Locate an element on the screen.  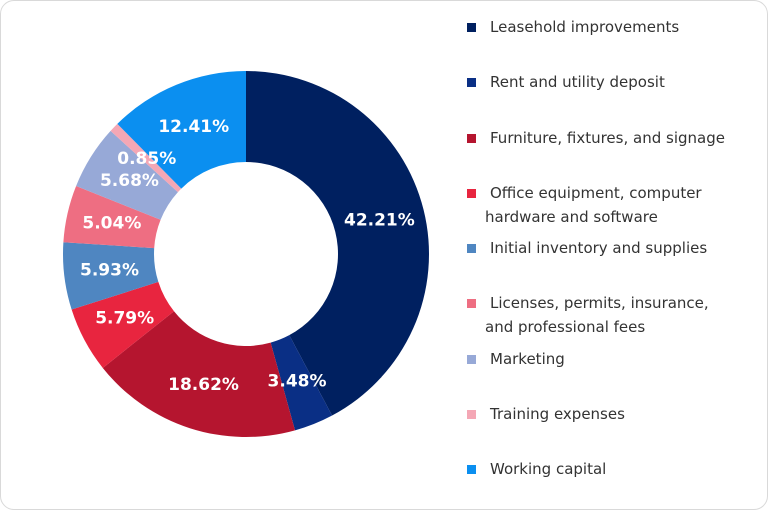
legend-item: Rent and utility deposit is located at coordinates (612, 82).